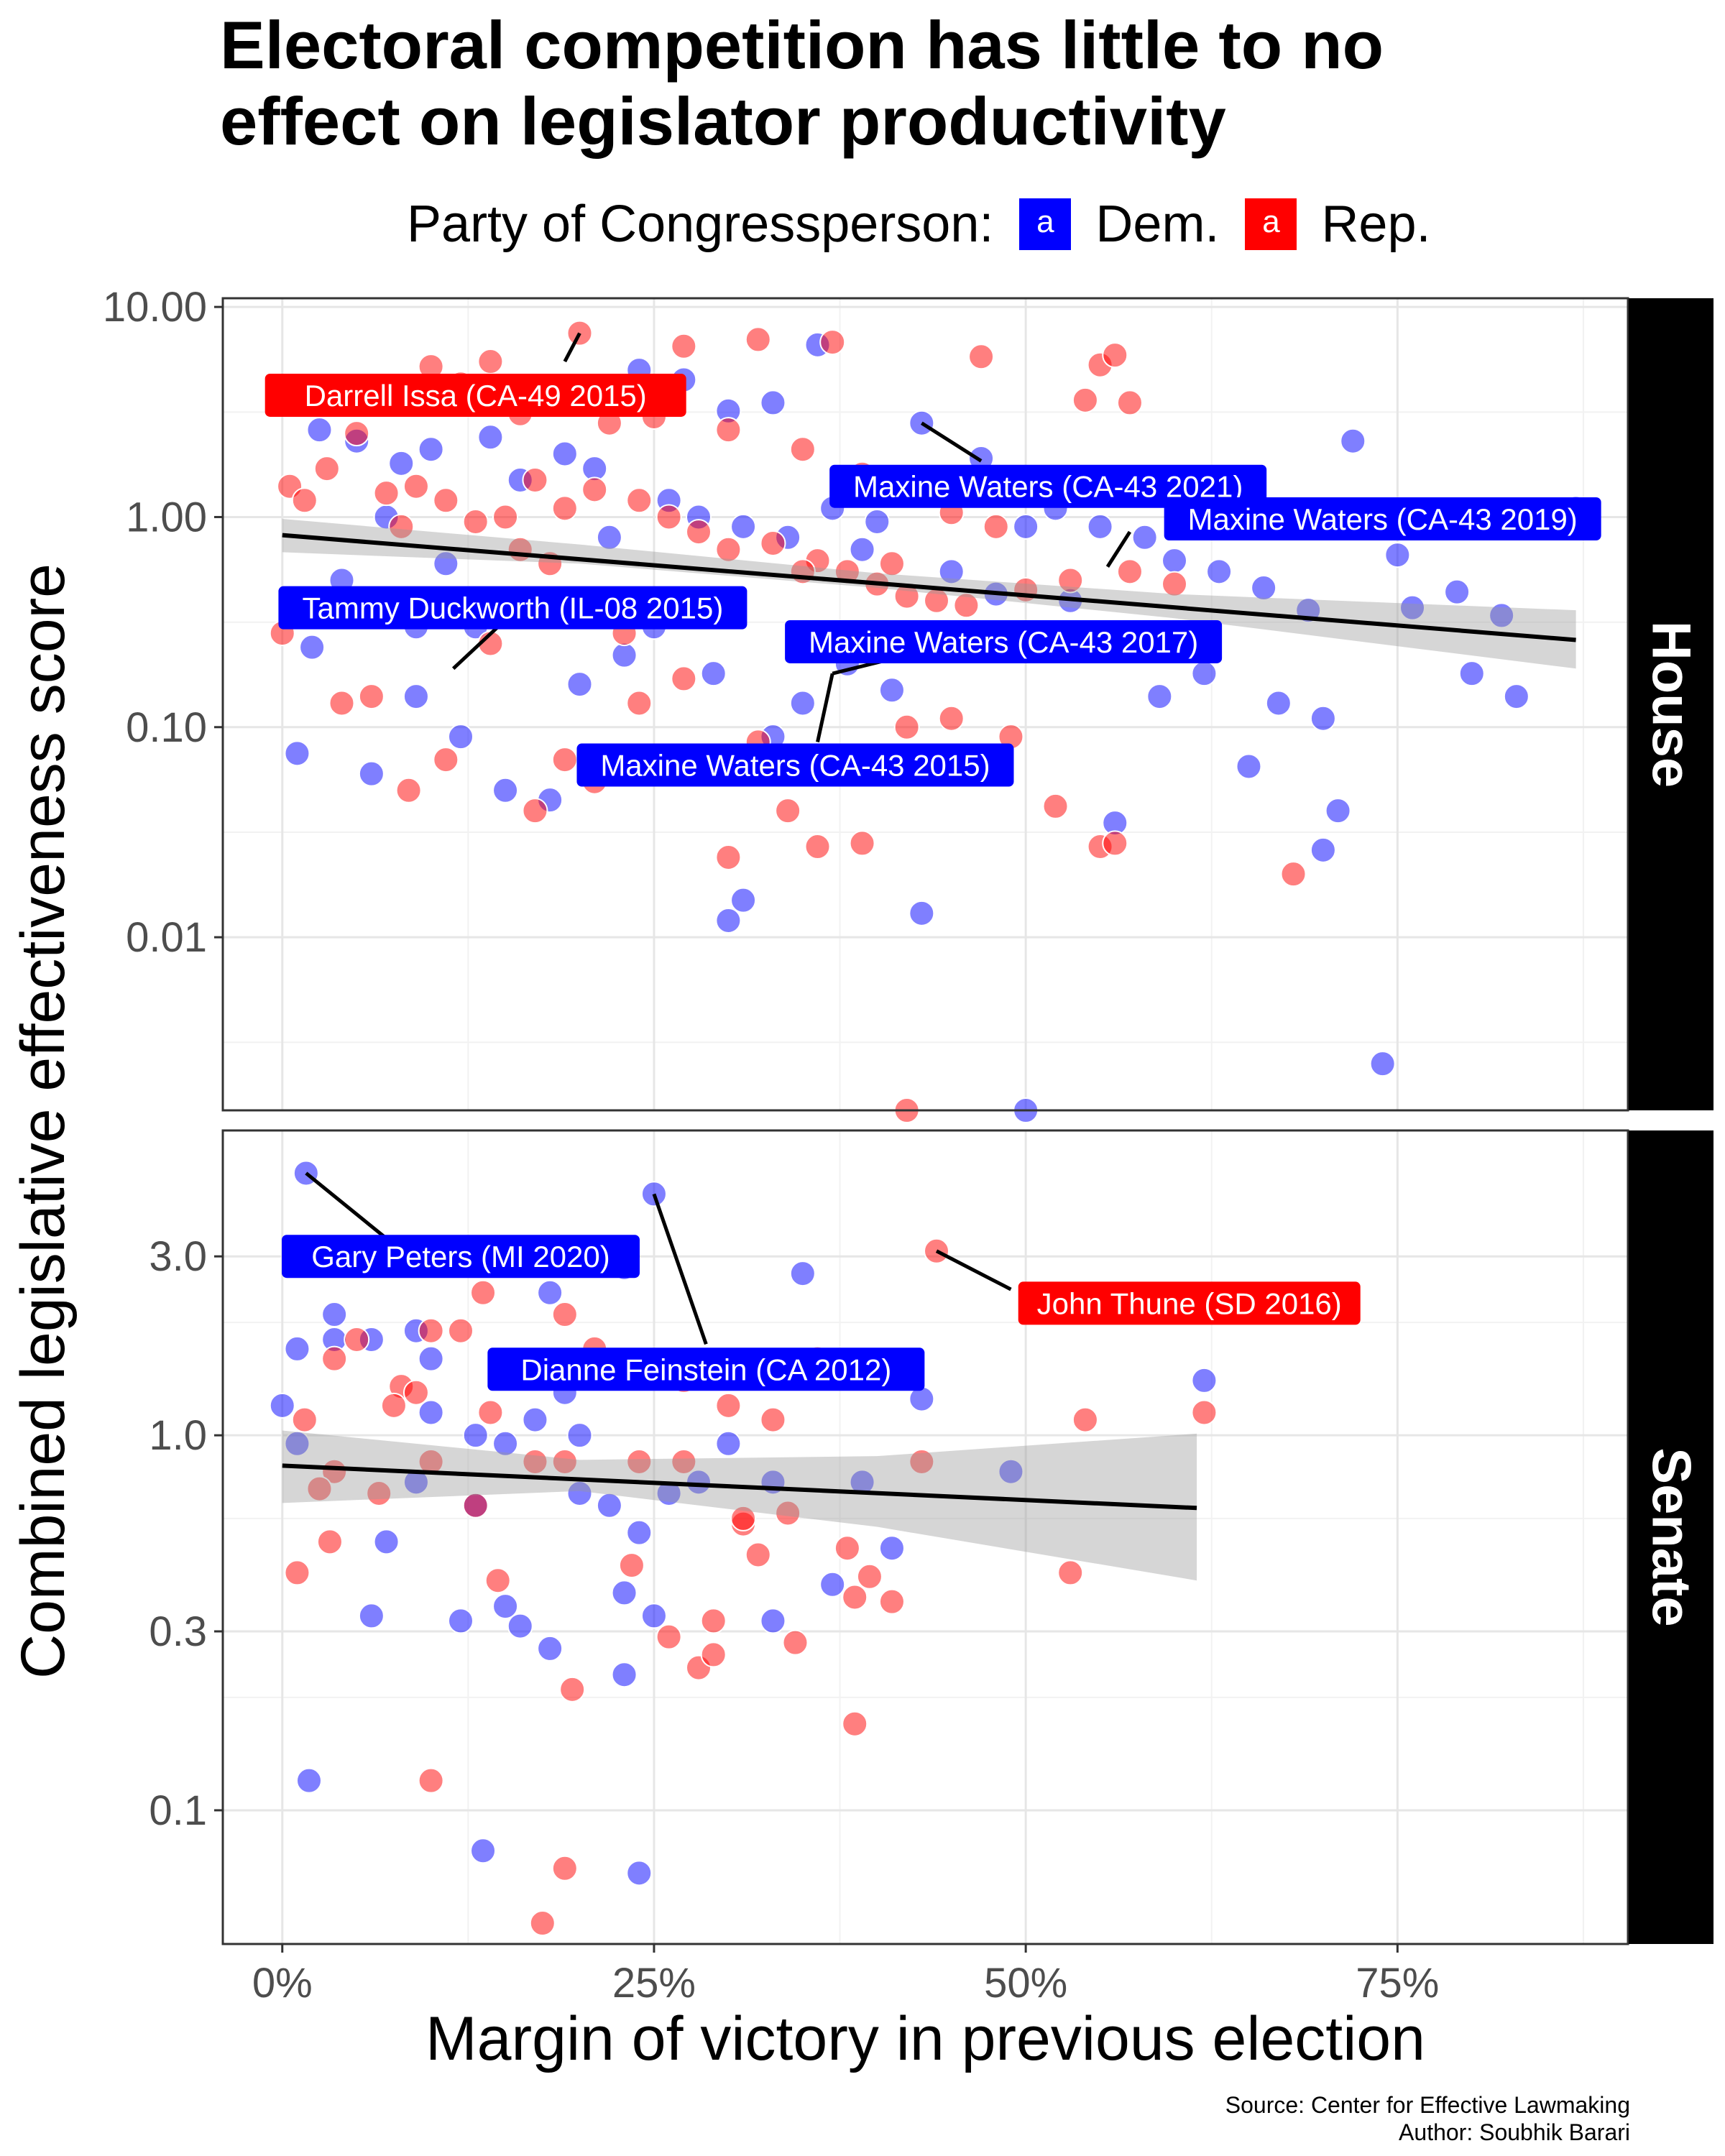 The image size is (1725, 2156). What do you see at coordinates (929, 587) in the screenshot?
I see `trend-line` at bounding box center [929, 587].